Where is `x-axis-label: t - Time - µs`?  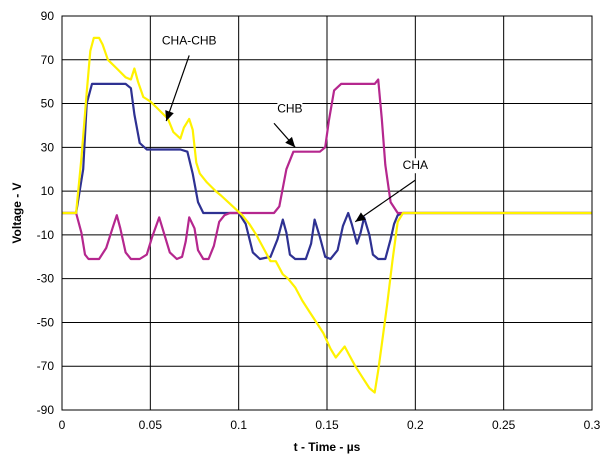
x-axis-label: t - Time - µs is located at coordinates (327, 447).